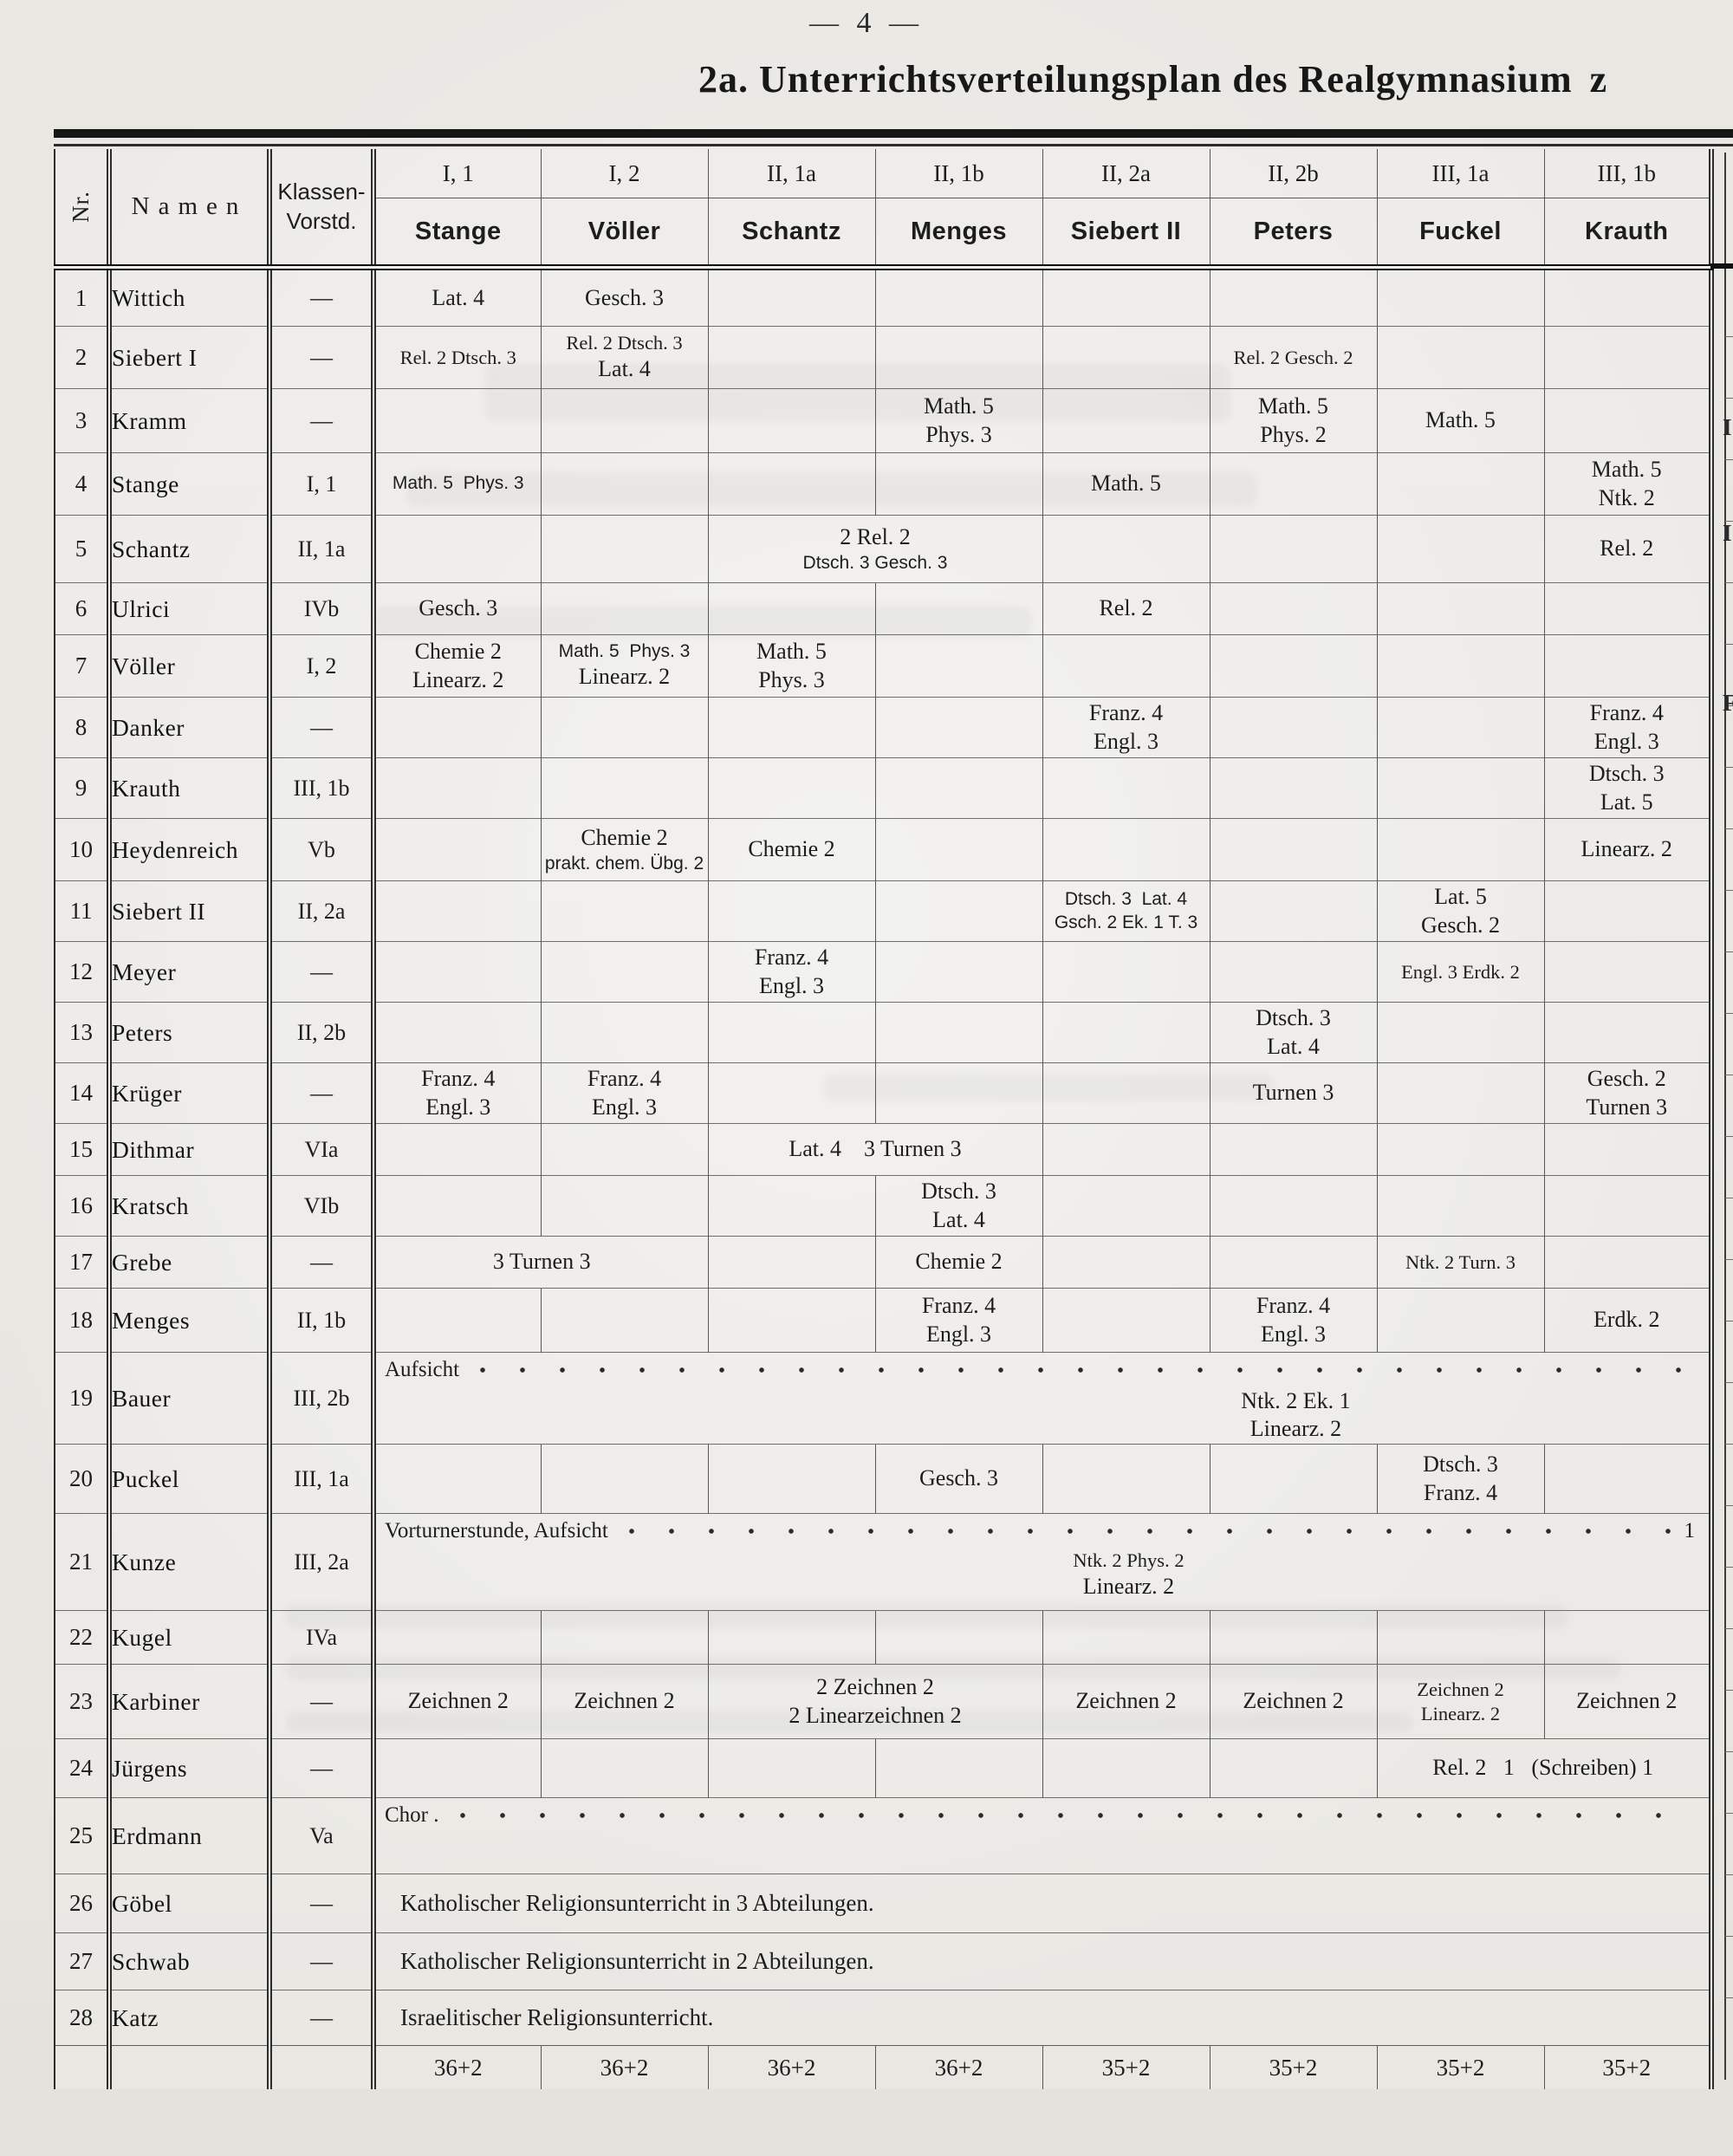 The image size is (1733, 2156). Describe the element at coordinates (1149, 1531) in the screenshot. I see `dot-leader` at that location.